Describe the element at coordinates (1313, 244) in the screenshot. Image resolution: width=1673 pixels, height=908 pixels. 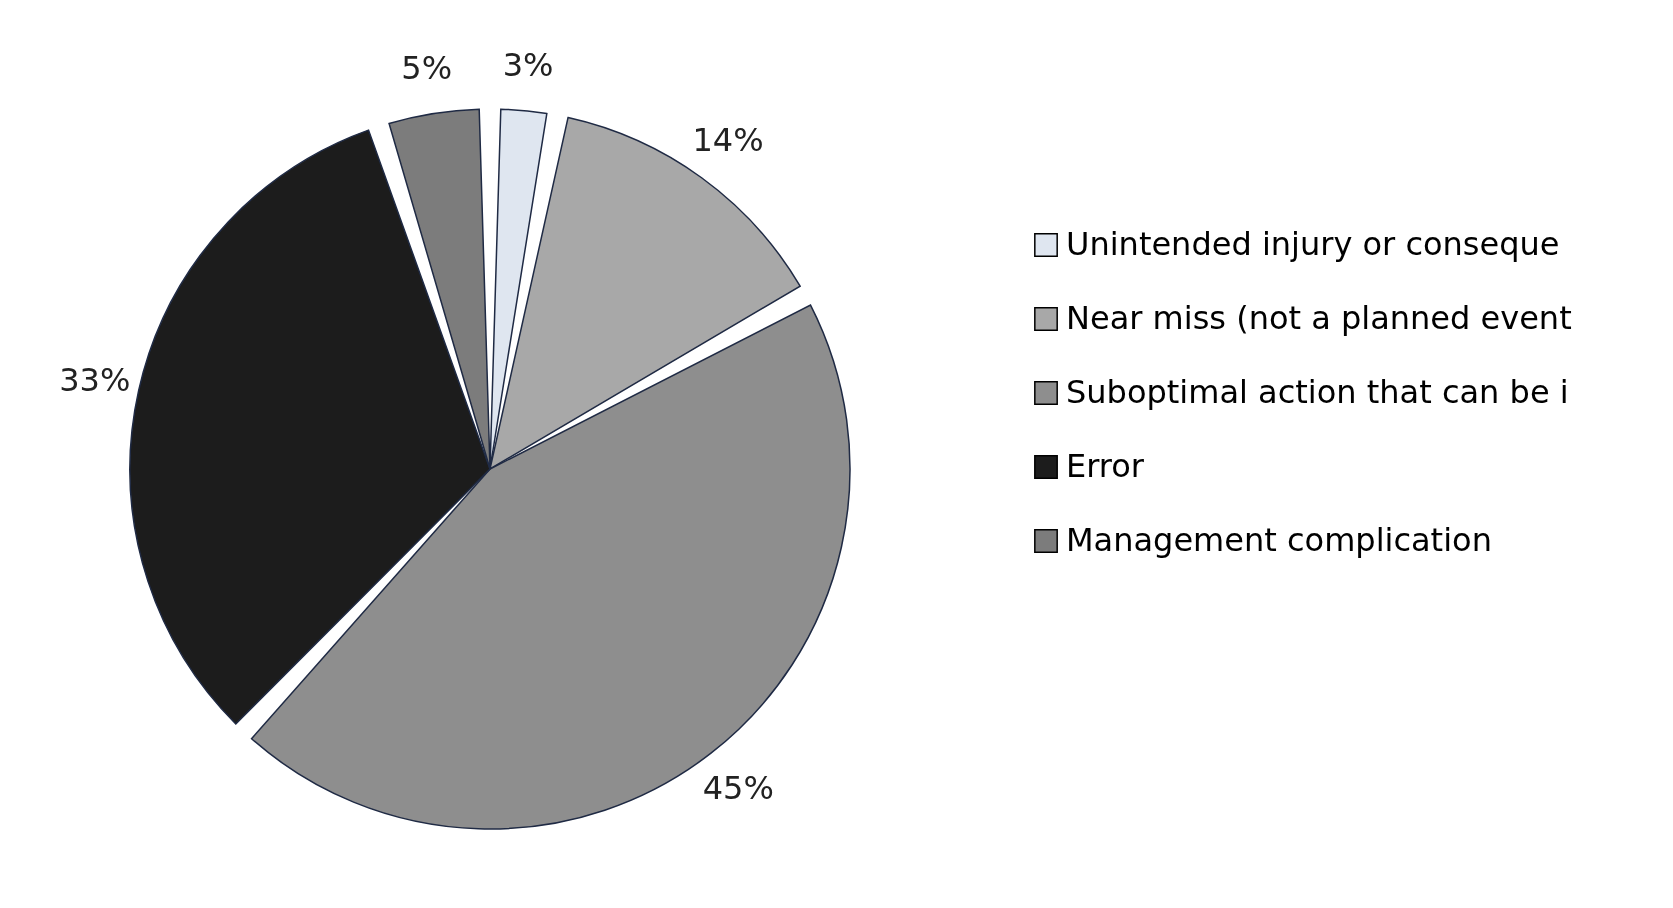
I see `legend-label: Unintended injury or conseque` at that location.